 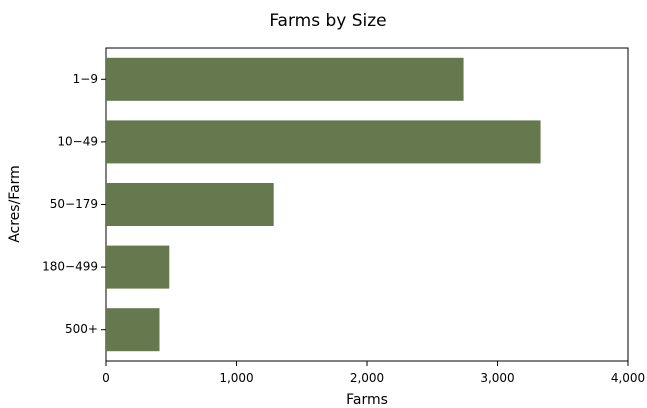 I want to click on x-tick-label-0: 0, so click(x=106, y=378).